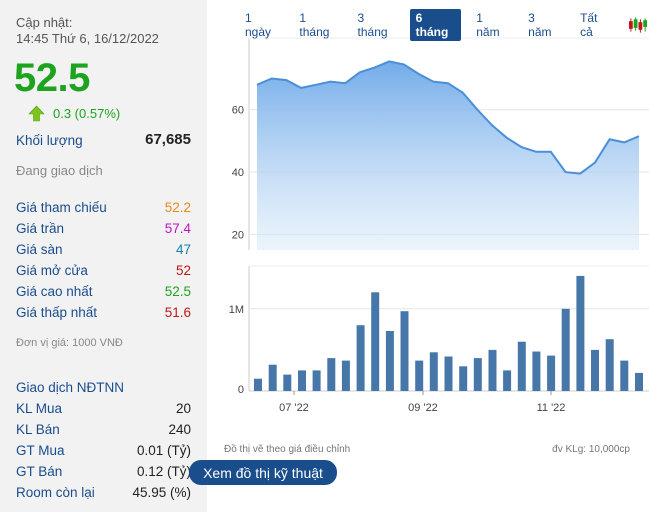 The height and width of the screenshot is (512, 649). What do you see at coordinates (103, 429) in the screenshot?
I see `foreign-row: KL Bán 240` at bounding box center [103, 429].